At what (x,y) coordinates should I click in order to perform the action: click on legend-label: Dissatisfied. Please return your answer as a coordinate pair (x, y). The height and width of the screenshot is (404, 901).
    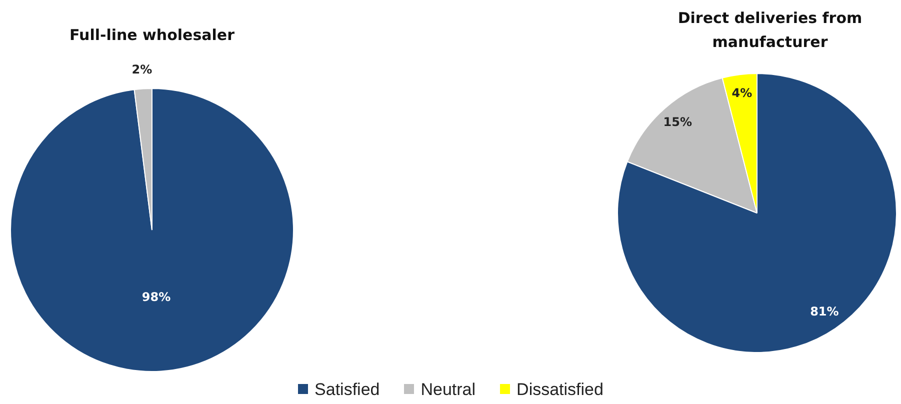
    Looking at the image, I should click on (560, 389).